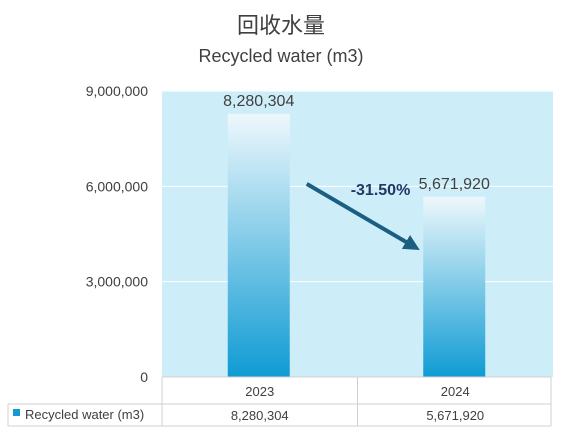 The width and height of the screenshot is (562, 434). I want to click on data-label: 8,280,304, so click(258, 101).